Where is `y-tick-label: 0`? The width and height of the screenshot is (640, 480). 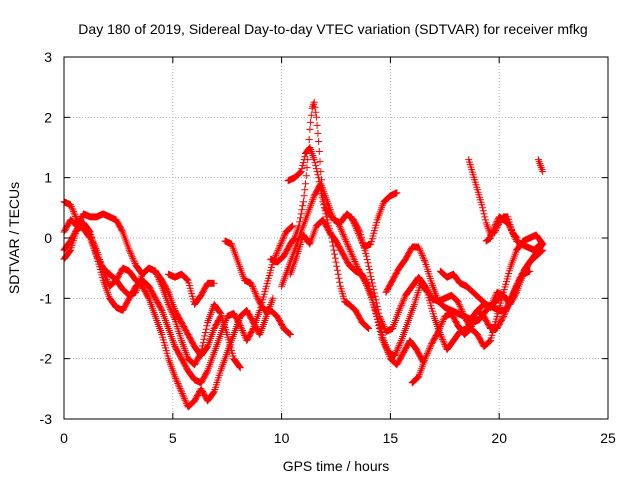 y-tick-label: 0 is located at coordinates (48, 238).